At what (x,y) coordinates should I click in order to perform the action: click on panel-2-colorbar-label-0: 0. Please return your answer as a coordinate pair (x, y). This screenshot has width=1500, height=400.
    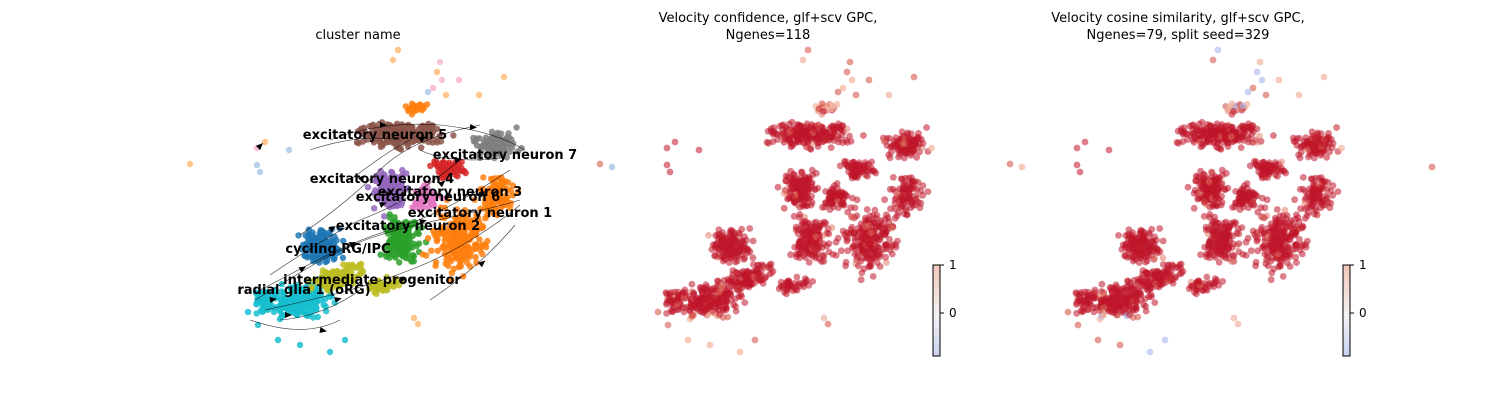
    Looking at the image, I should click on (953, 313).